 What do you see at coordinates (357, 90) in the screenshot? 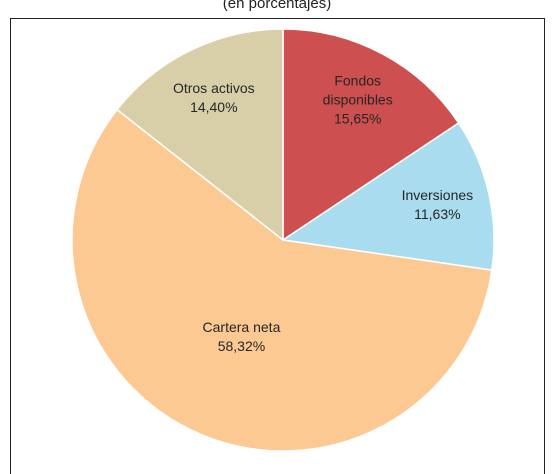
I see `slice-name: Fondos disponibles` at bounding box center [357, 90].